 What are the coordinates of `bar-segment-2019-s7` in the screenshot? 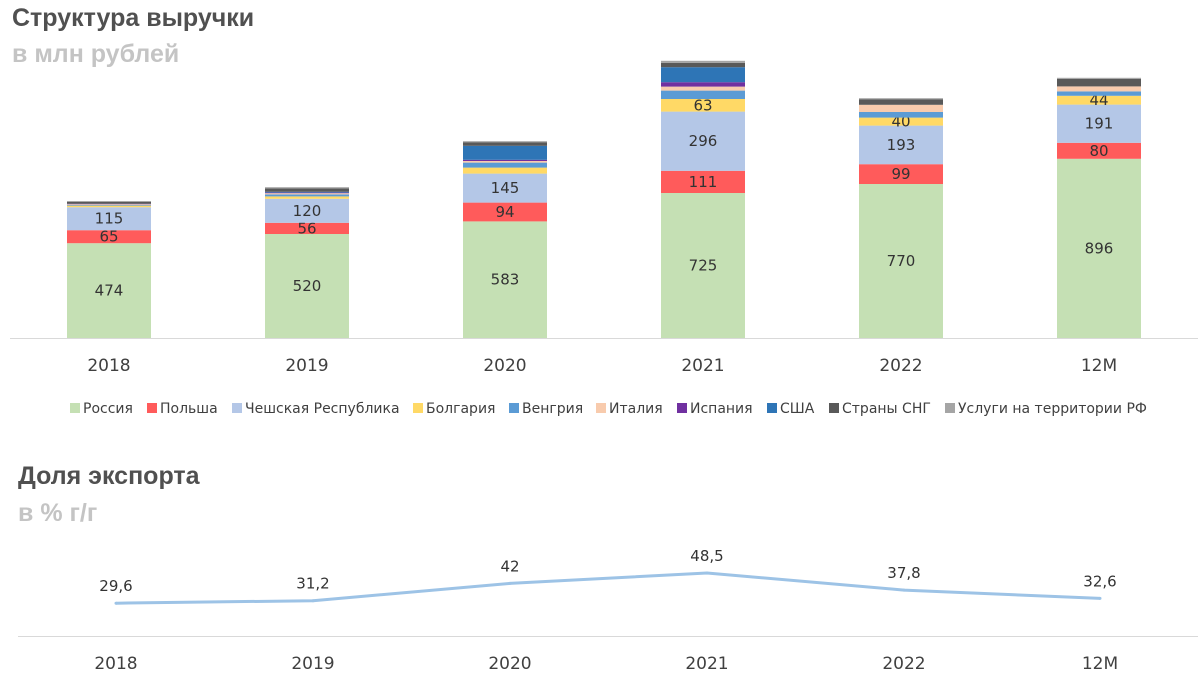 It's located at (307, 192).